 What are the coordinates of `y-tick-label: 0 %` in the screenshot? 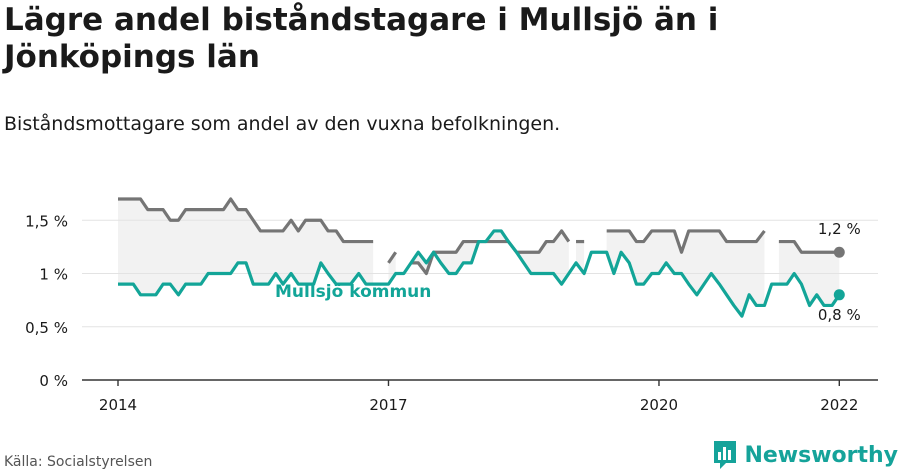 It's located at (53, 381).